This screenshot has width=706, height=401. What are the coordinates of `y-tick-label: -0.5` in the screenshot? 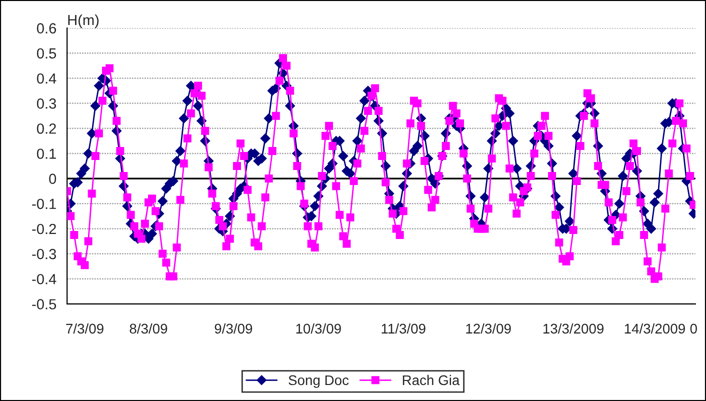 It's located at (44, 304).